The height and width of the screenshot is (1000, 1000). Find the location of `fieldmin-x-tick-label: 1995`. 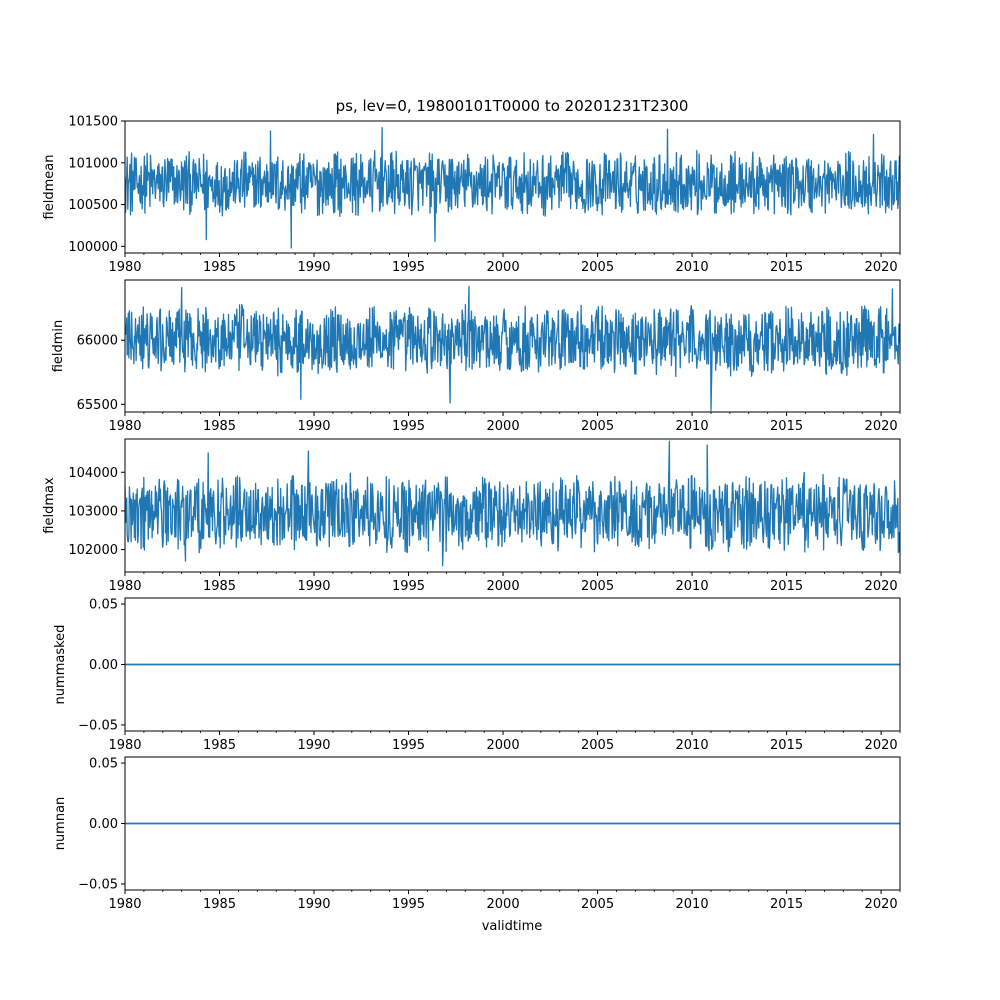

fieldmin-x-tick-label: 1995 is located at coordinates (408, 426).